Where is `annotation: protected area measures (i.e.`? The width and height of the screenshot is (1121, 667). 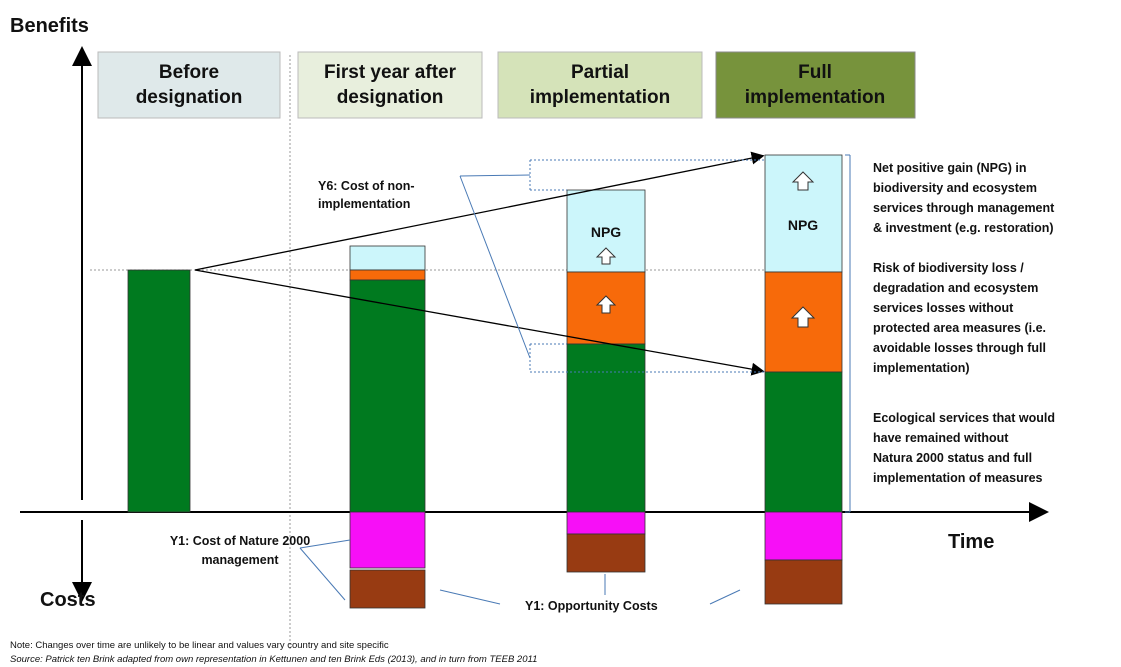 annotation: protected area measures (i.e. is located at coordinates (959, 328).